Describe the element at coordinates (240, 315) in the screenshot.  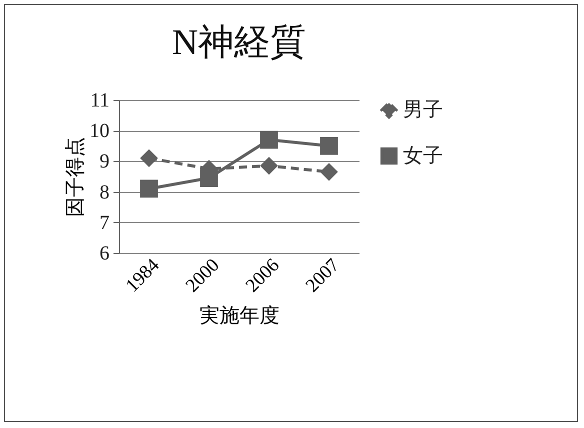
I see `x-axis-title: 実施年度` at that location.